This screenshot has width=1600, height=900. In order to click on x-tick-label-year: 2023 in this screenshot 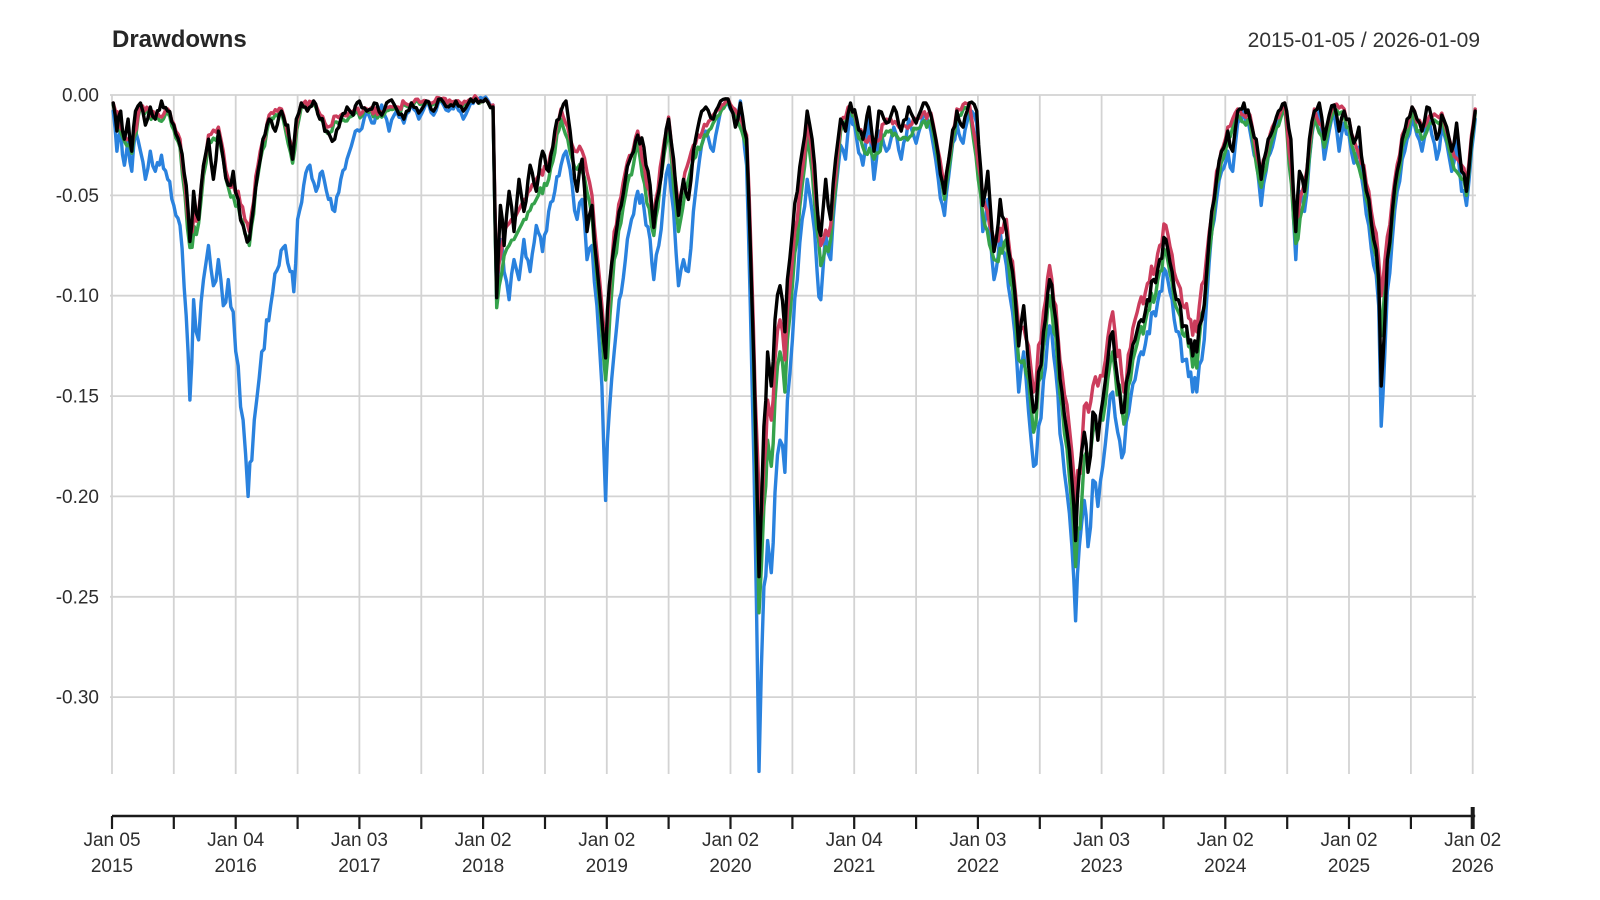, I will do `click(1101, 866)`.